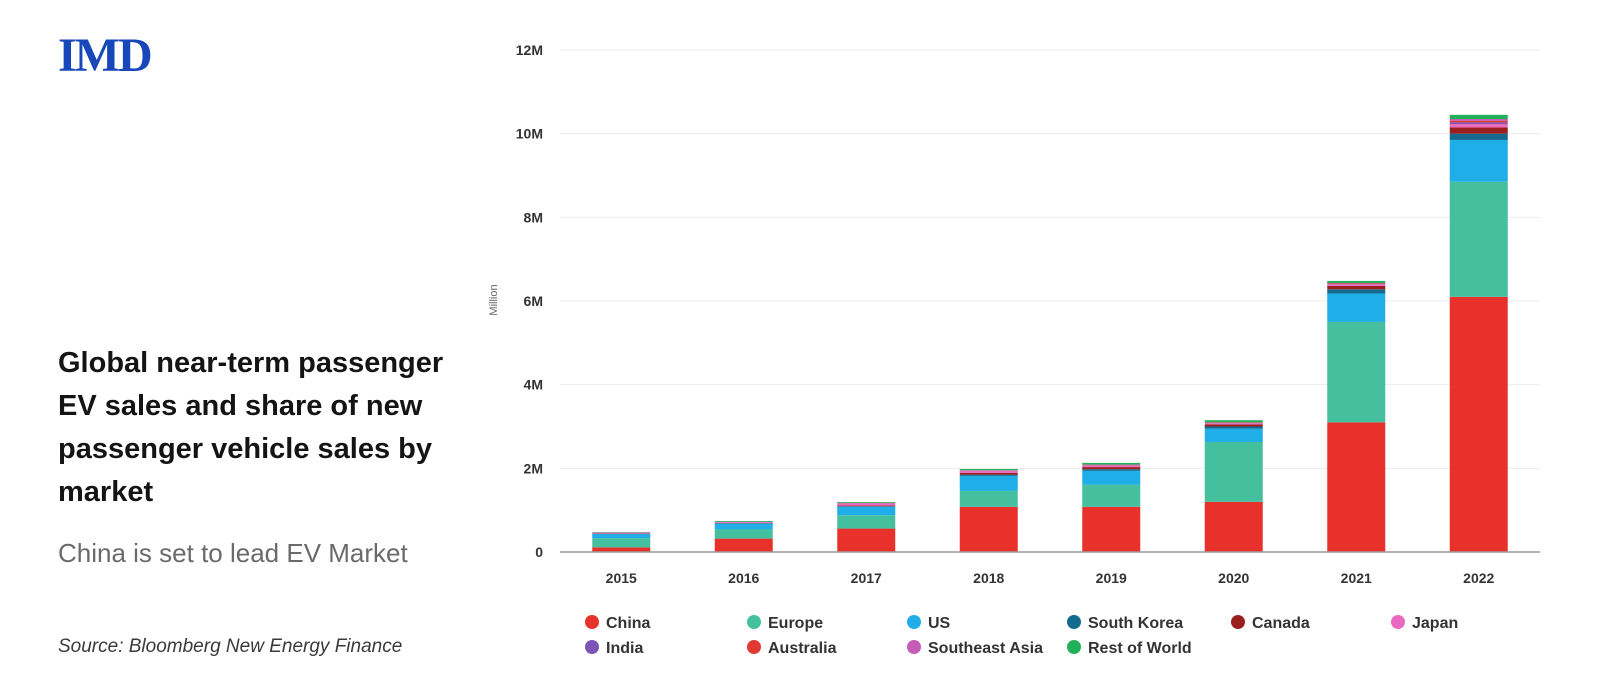 The height and width of the screenshot is (700, 1600). I want to click on y-tick-label: 2M, so click(533, 468).